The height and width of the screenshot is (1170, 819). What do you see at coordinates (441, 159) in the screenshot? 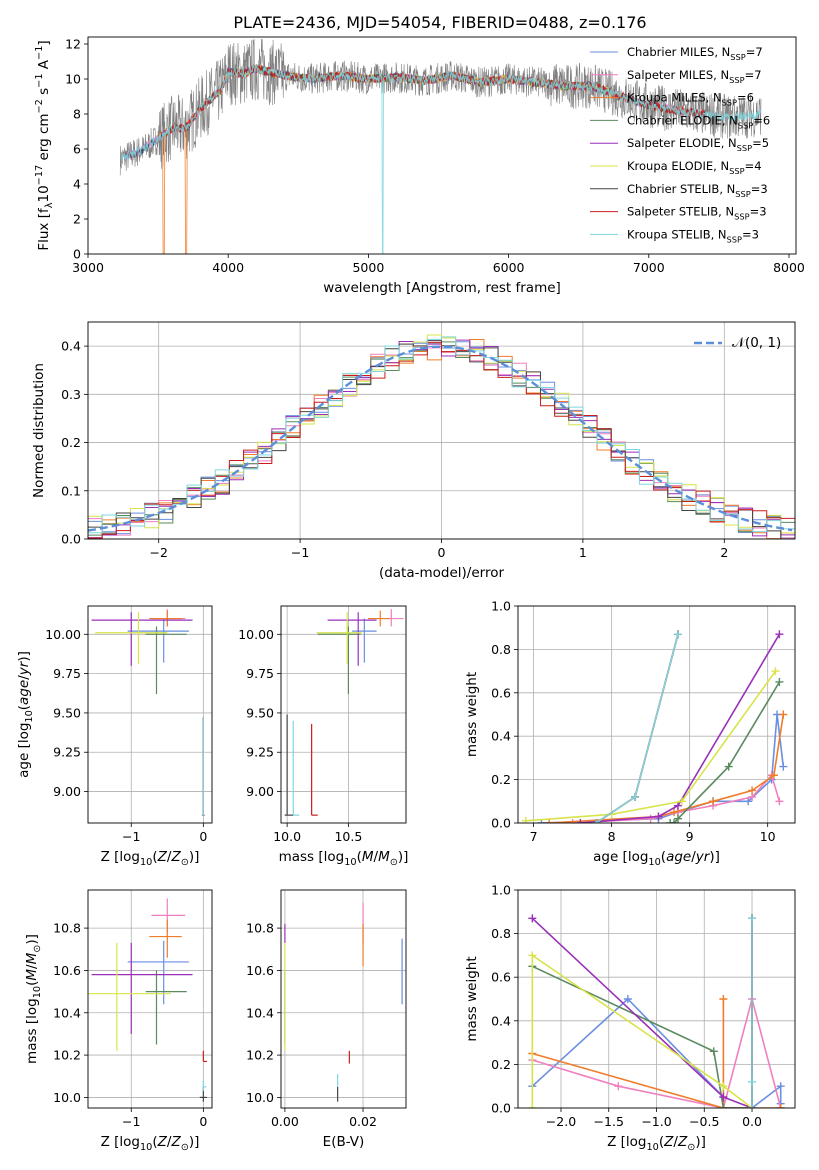
I see `spectrum-model-line` at bounding box center [441, 159].